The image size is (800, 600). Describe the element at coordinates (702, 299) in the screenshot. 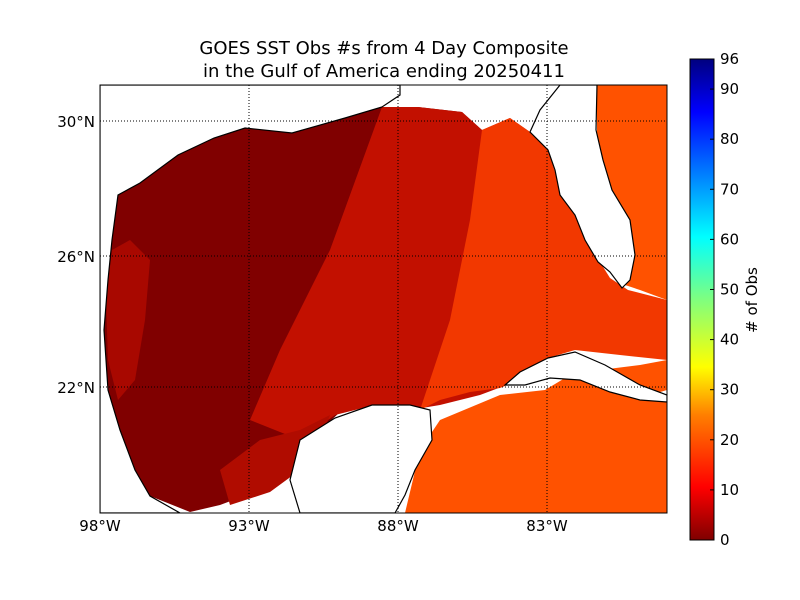

I see `colorbar` at that location.